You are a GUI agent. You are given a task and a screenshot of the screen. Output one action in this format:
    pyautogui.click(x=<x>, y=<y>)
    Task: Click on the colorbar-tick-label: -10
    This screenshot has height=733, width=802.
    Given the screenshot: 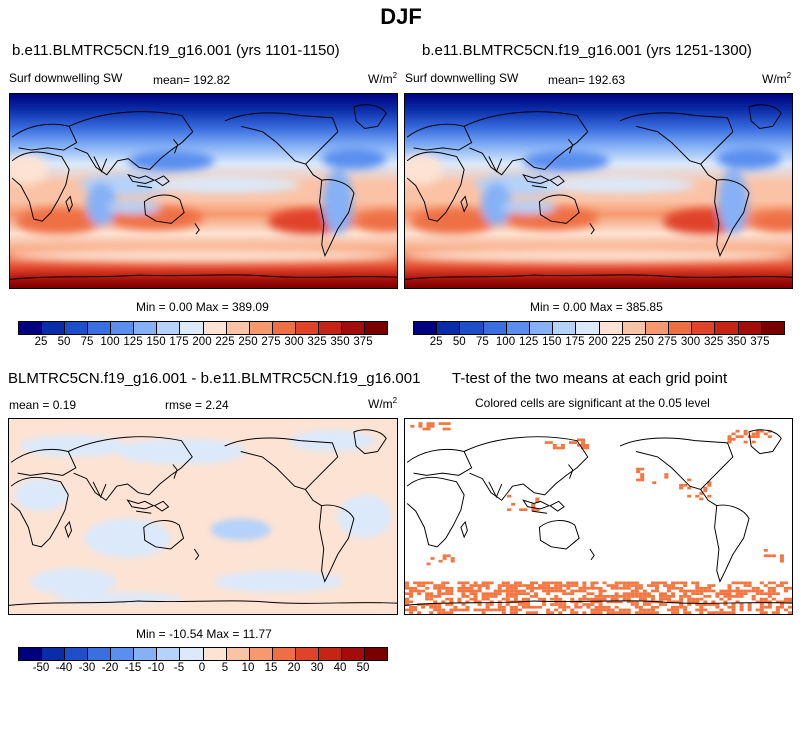 What is the action you would take?
    pyautogui.click(x=156, y=668)
    